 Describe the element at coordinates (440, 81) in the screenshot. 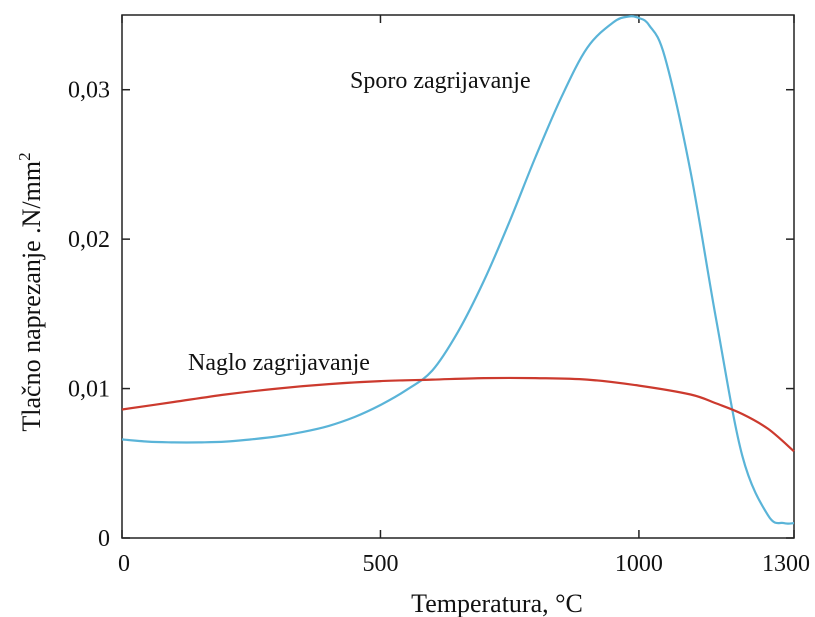

I see `series-label-sporo: Sporo zagrijavanje` at that location.